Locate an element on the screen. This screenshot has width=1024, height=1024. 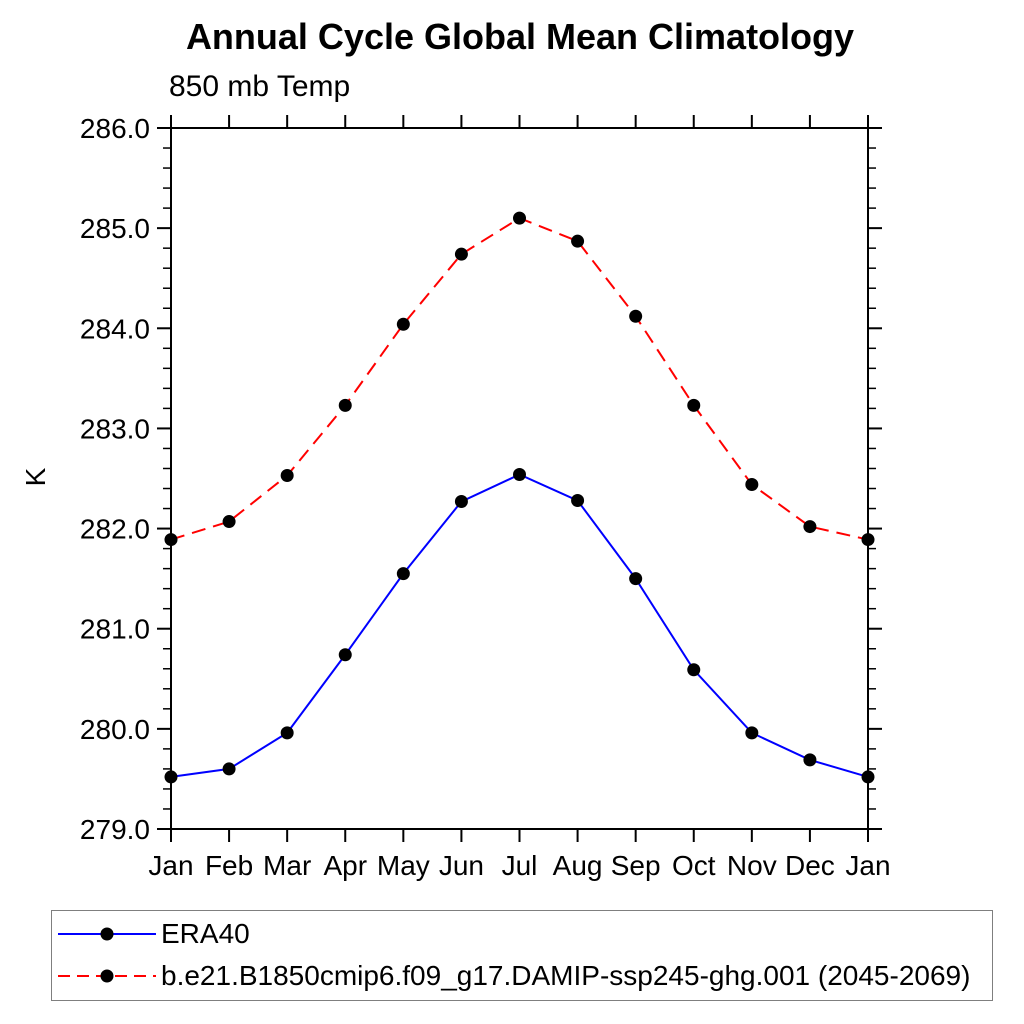
y-tick-labels: 279.0 280.0 281.0 282.0 283.0 284.0 285.0 286.0 is located at coordinates (115, 479).